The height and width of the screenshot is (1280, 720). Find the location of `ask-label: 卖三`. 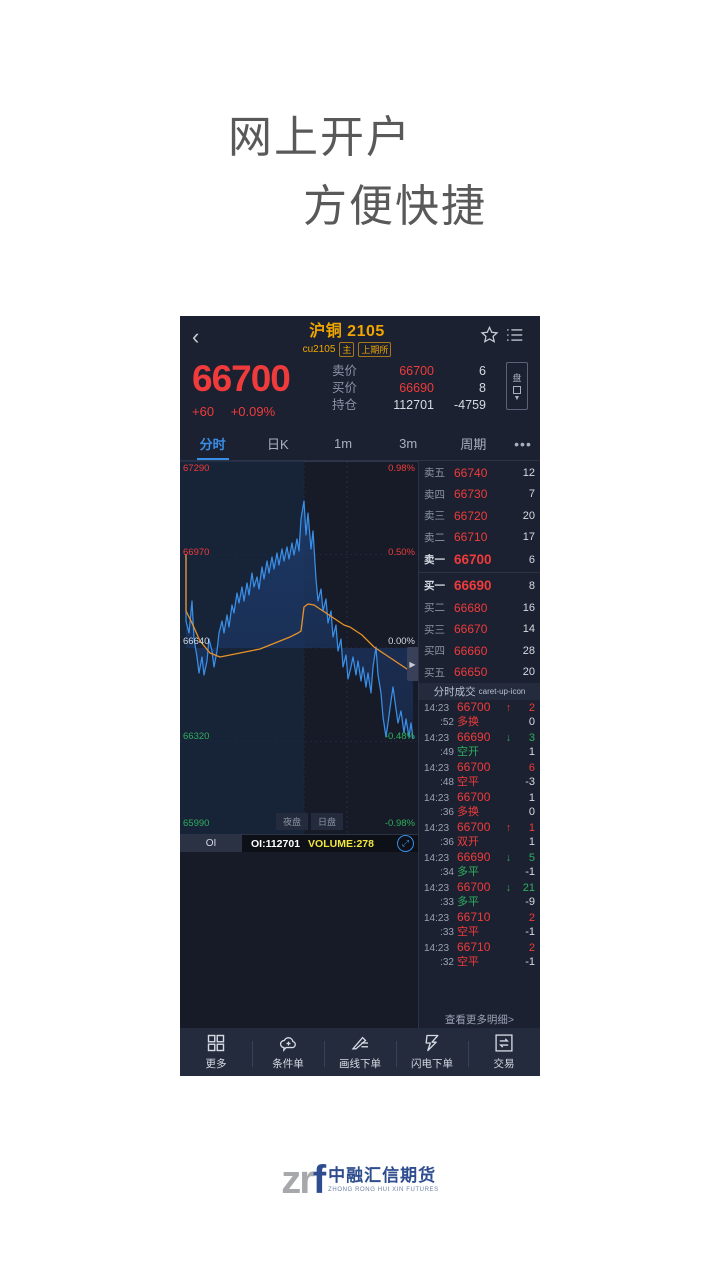

ask-label: 卖三 is located at coordinates (434, 516).